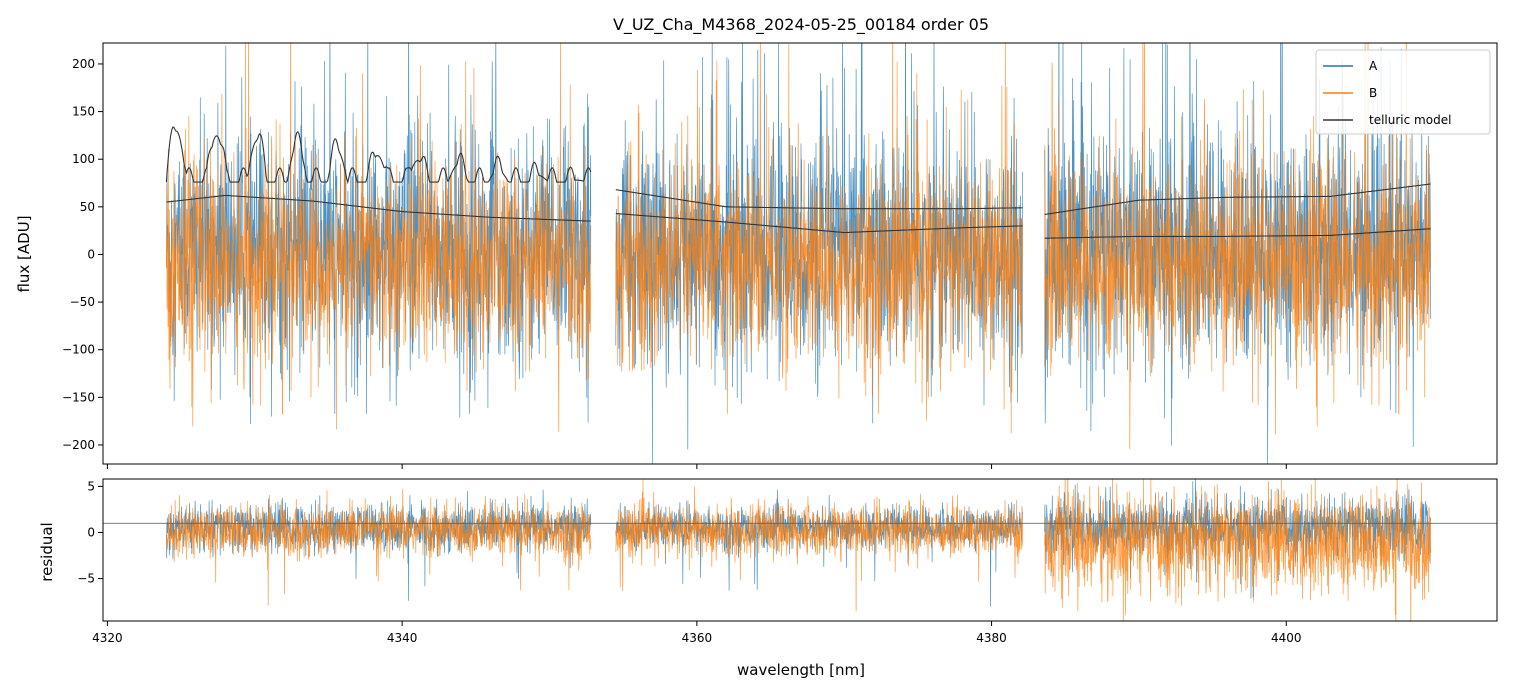 Image resolution: width=1513 pixels, height=696 pixels. Describe the element at coordinates (696, 466) in the screenshot. I see `flux-x-ticks` at that location.